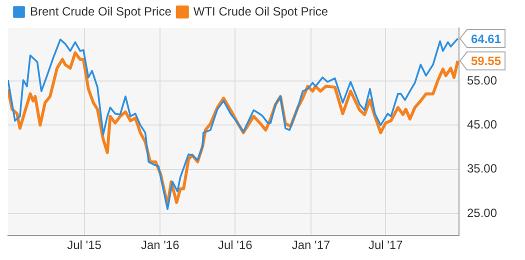 This screenshot has height=260, width=525. What do you see at coordinates (482, 169) in the screenshot?
I see `y-tick-label: 35.00` at bounding box center [482, 169].